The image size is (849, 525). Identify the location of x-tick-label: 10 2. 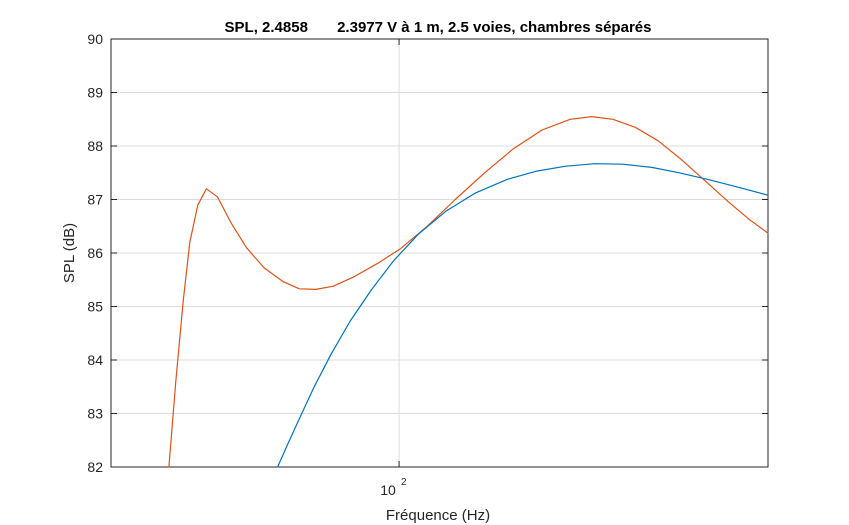
(393, 487).